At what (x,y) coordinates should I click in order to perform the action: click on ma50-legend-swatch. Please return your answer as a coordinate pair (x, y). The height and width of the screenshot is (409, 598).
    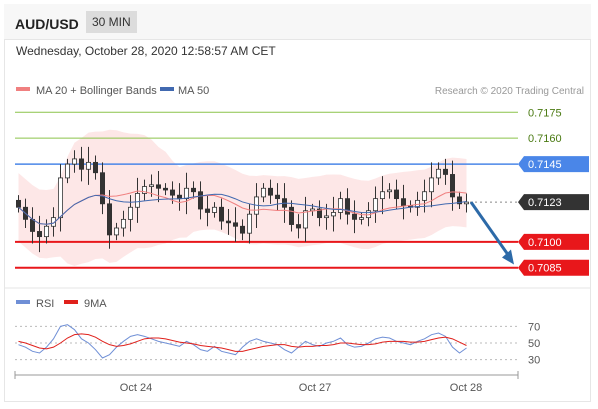
    Looking at the image, I should click on (167, 89).